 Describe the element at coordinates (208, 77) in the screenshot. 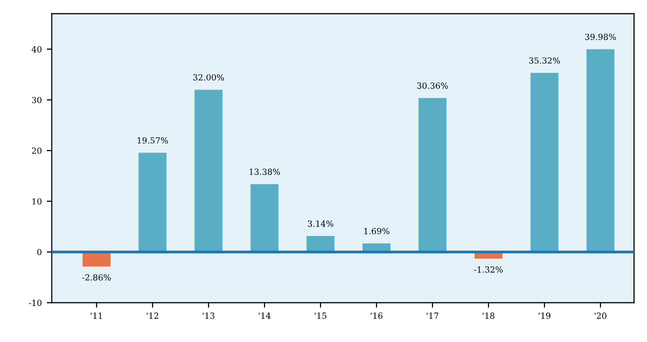

I see `data-label: 32.00%` at that location.